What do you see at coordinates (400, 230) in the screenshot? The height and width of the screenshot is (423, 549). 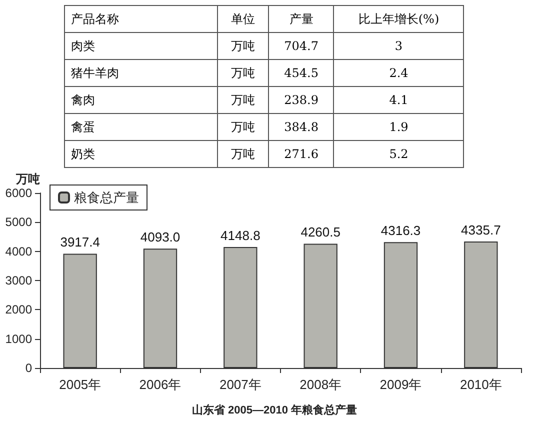 I see `data-label: 4316.3` at bounding box center [400, 230].